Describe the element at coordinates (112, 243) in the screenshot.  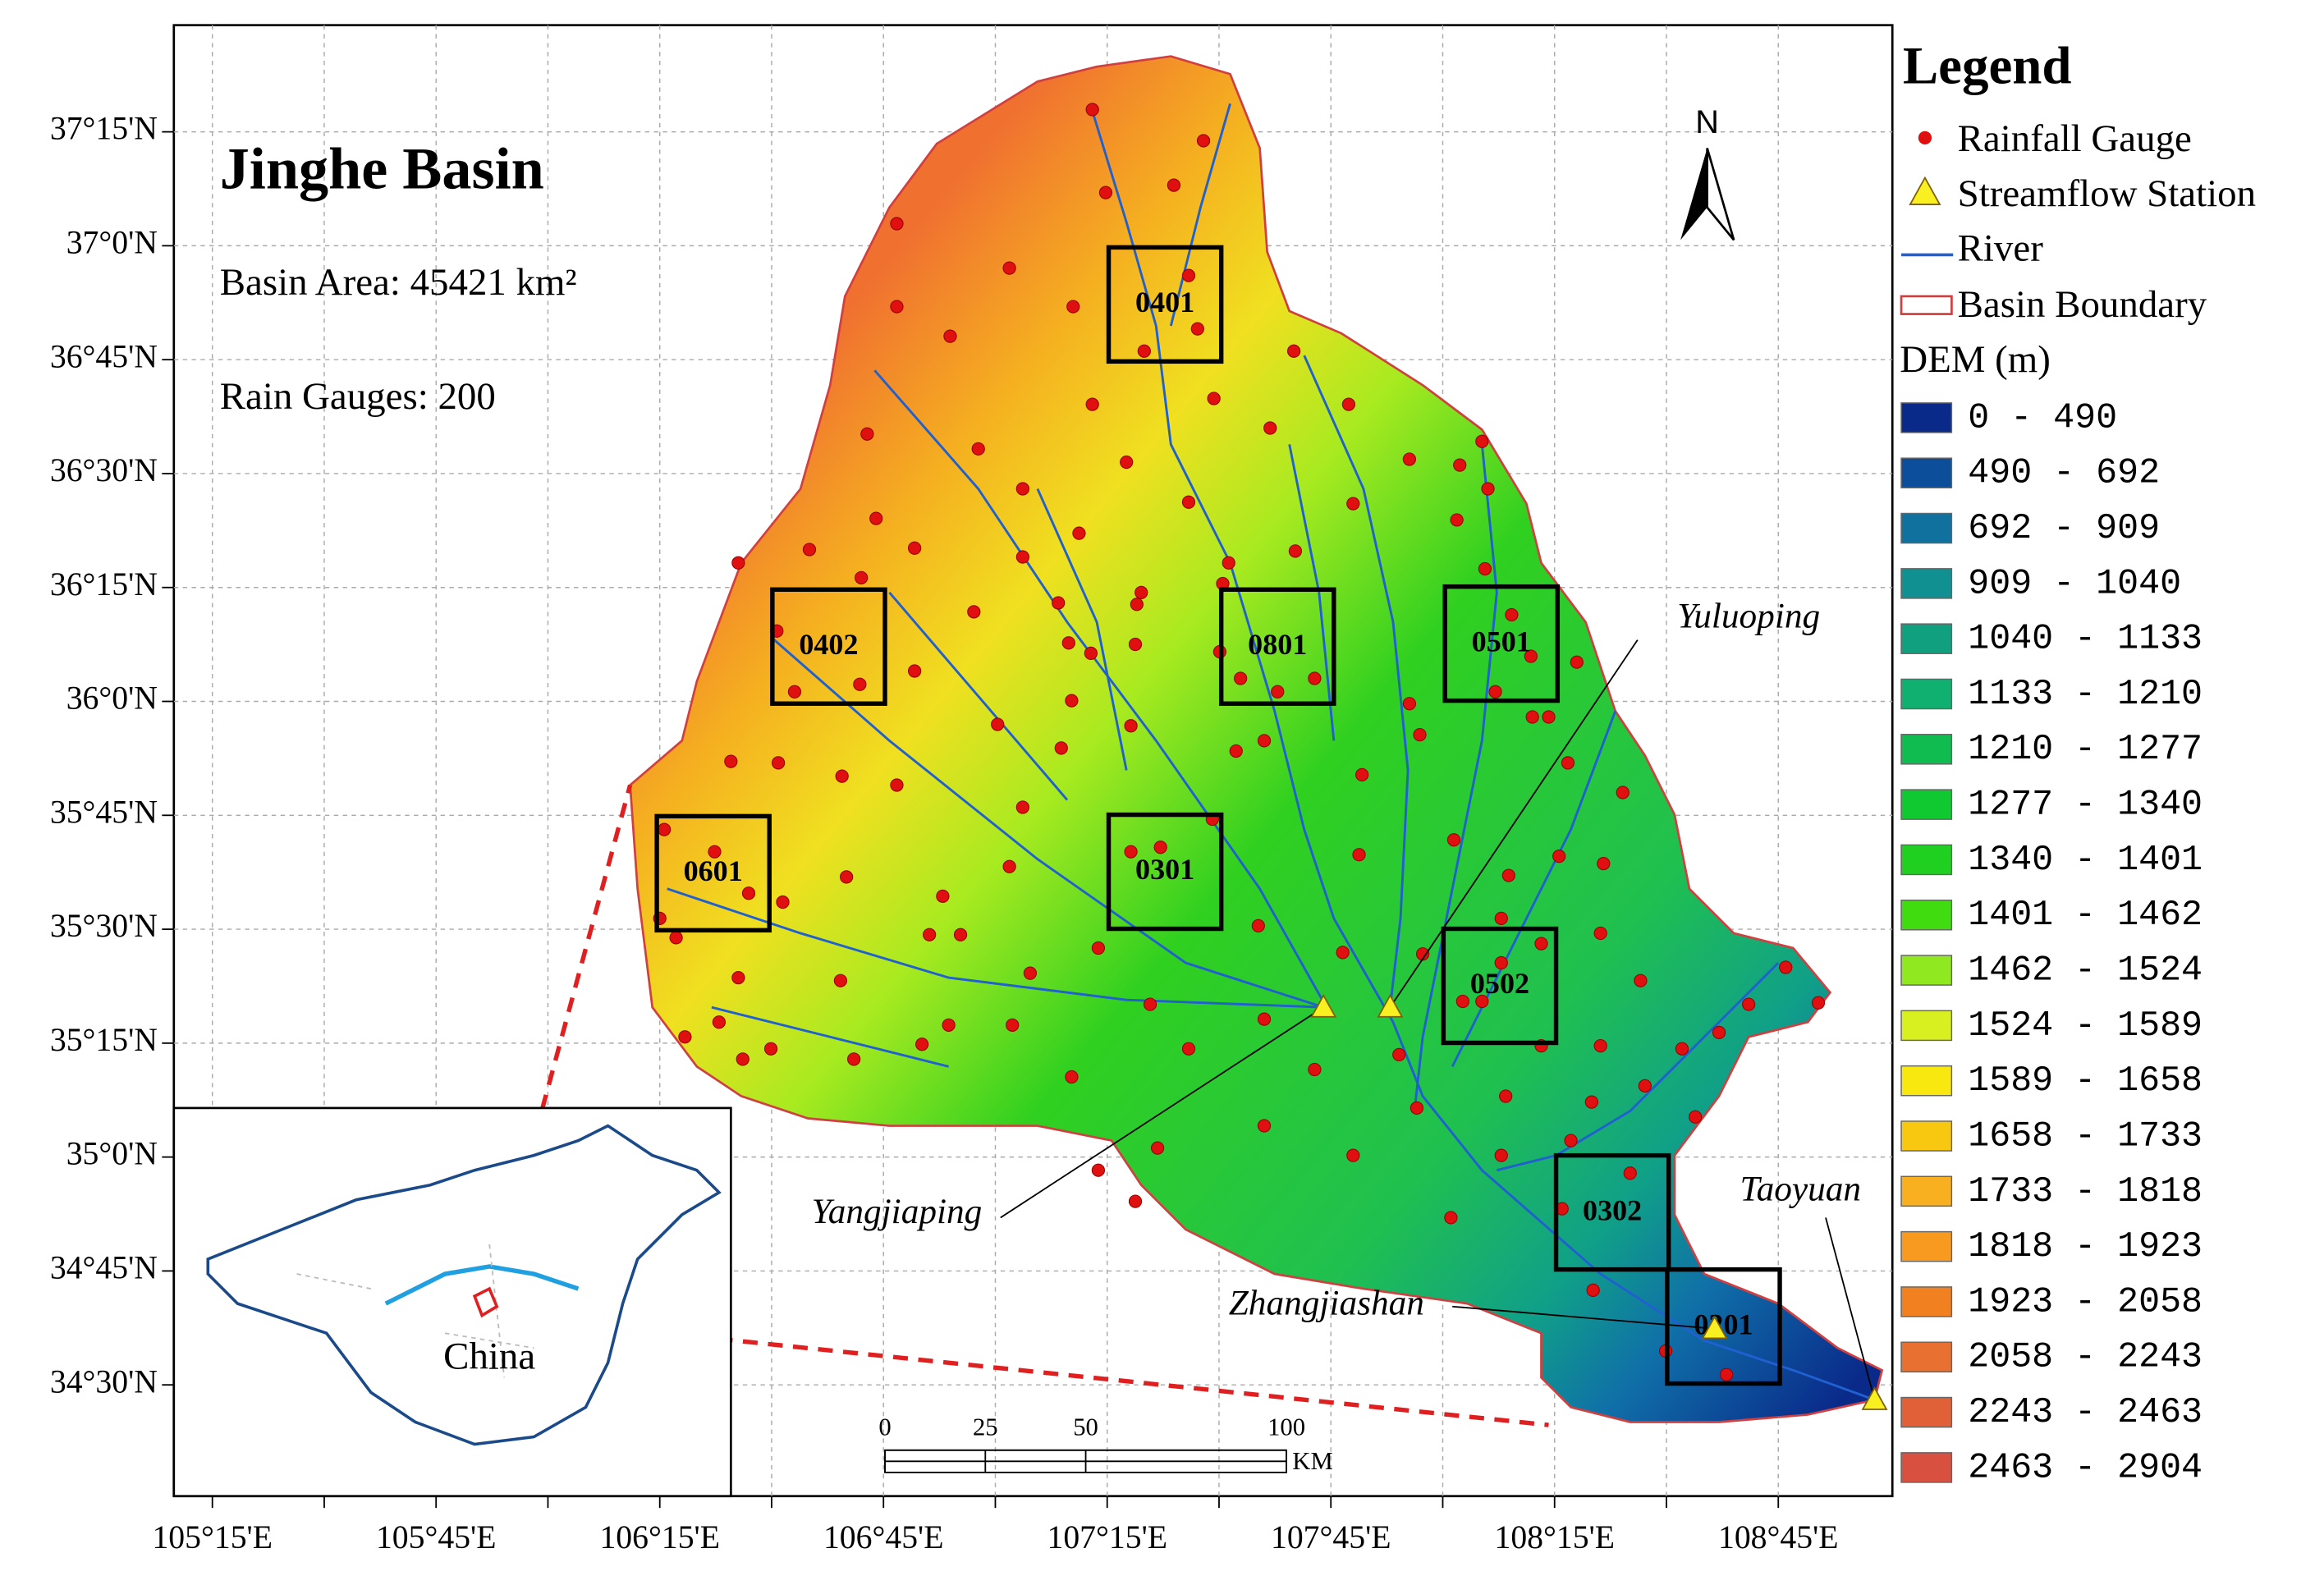
I see `latitude-label: 37°0'N` at that location.